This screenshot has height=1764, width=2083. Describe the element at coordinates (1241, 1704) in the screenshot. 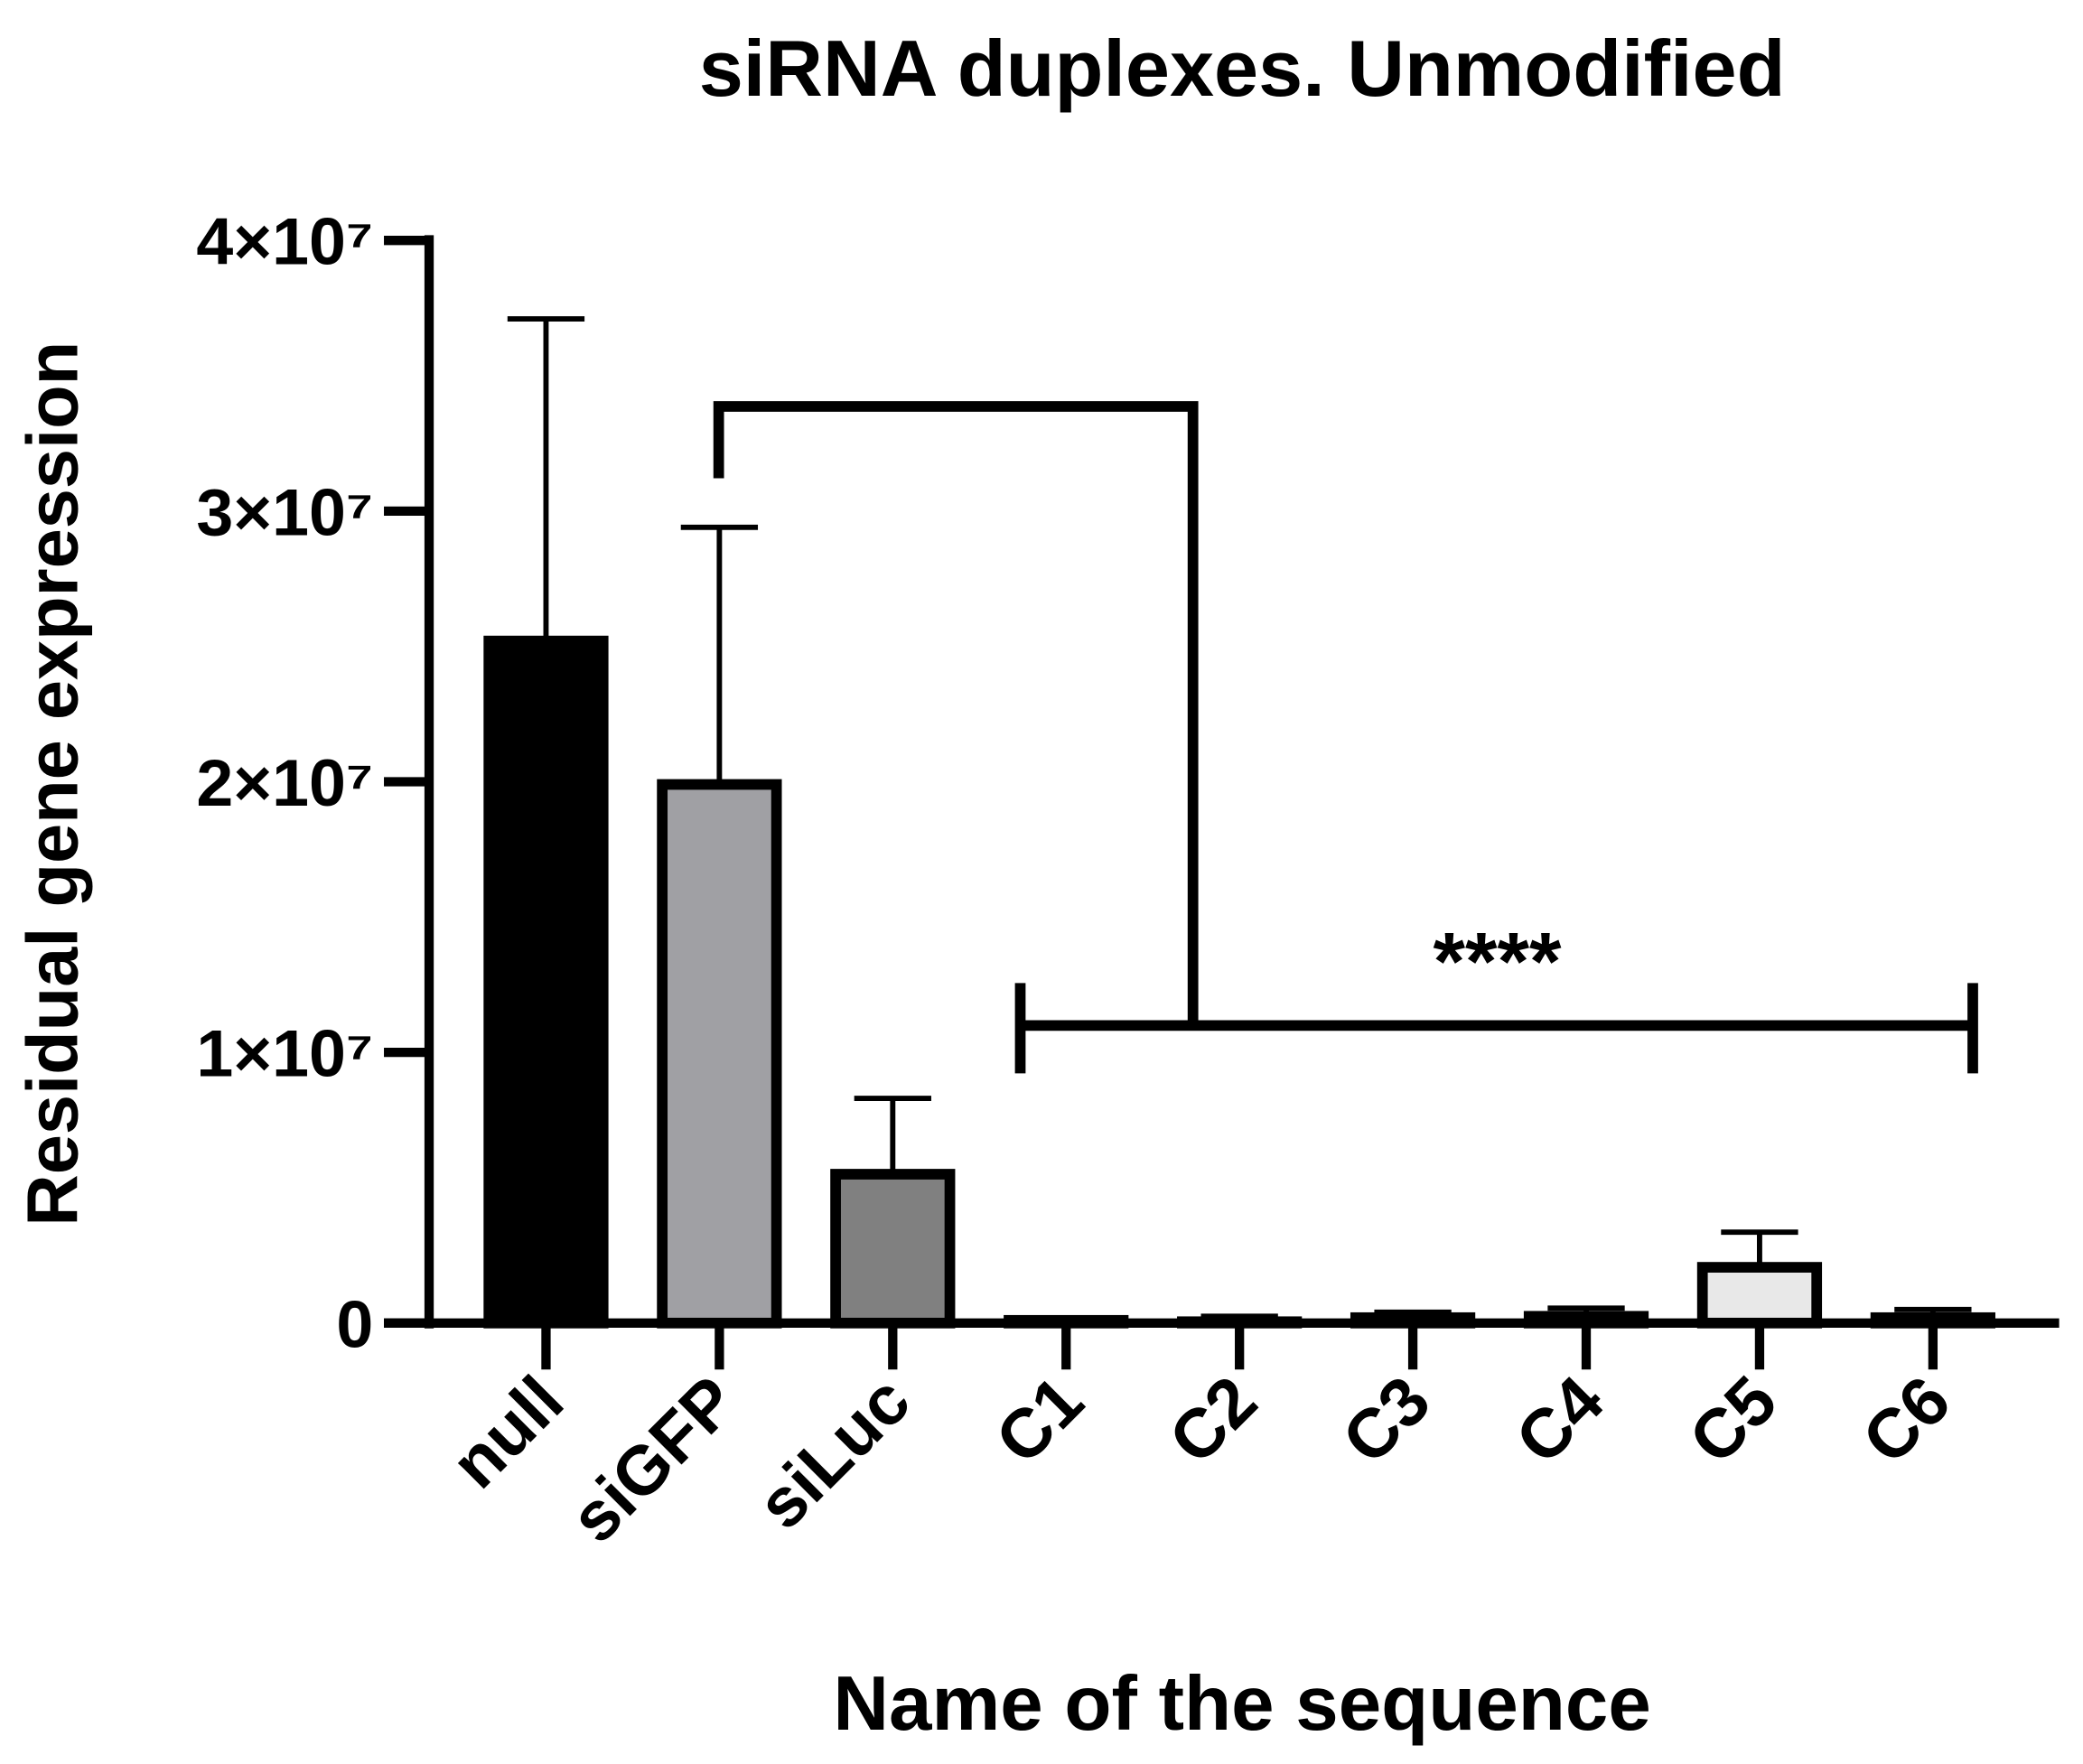

I see `x-axis-title: Name of the sequence` at that location.